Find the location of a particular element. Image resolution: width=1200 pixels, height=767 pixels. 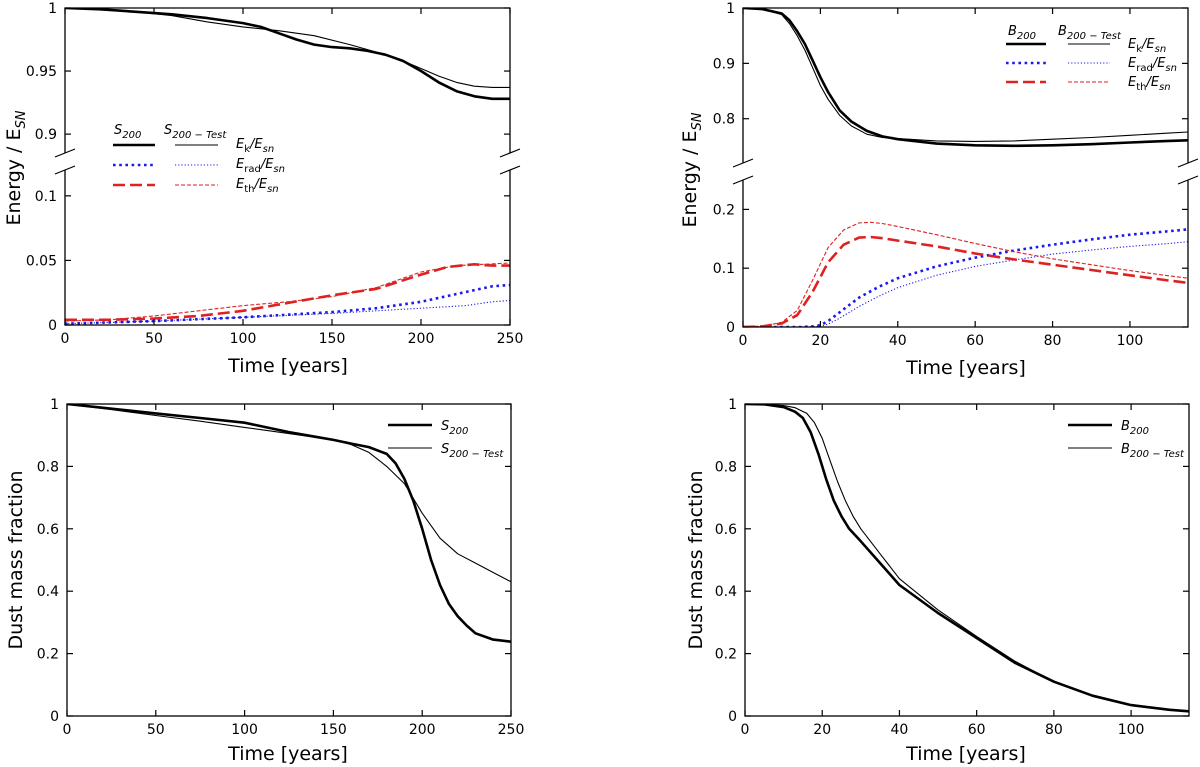

legend-label-eth: Eth/Esn is located at coordinates (257, 186).